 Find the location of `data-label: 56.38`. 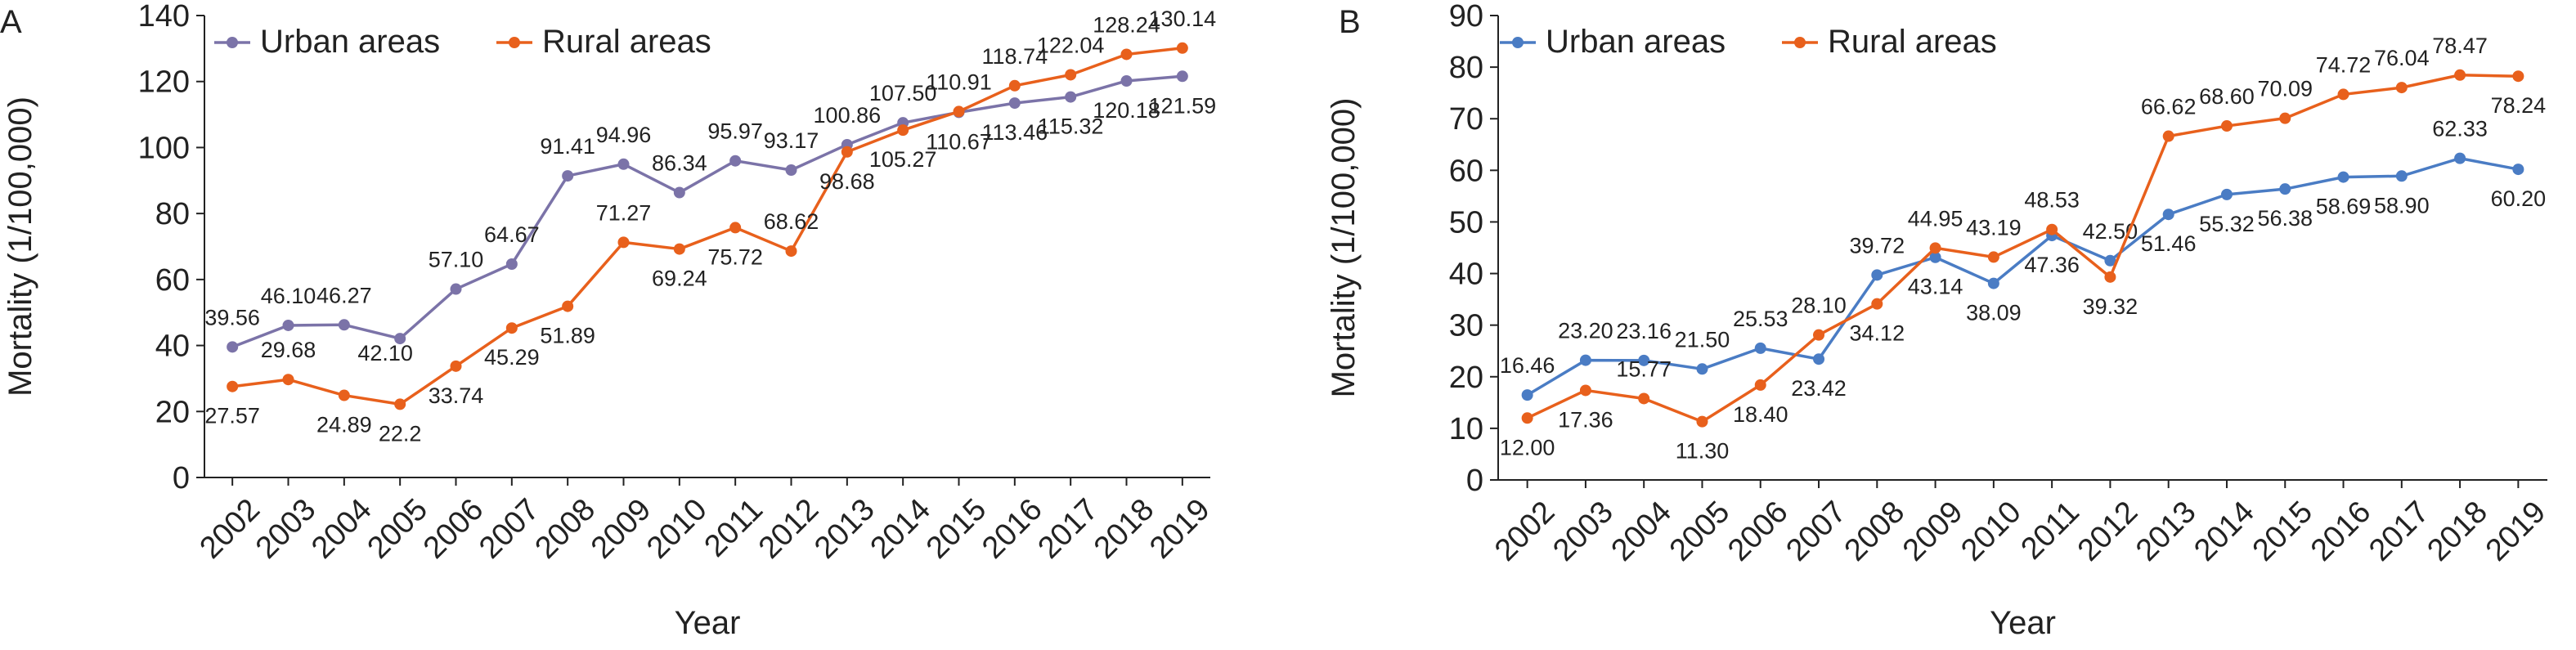

data-label: 56.38 is located at coordinates (2285, 218).